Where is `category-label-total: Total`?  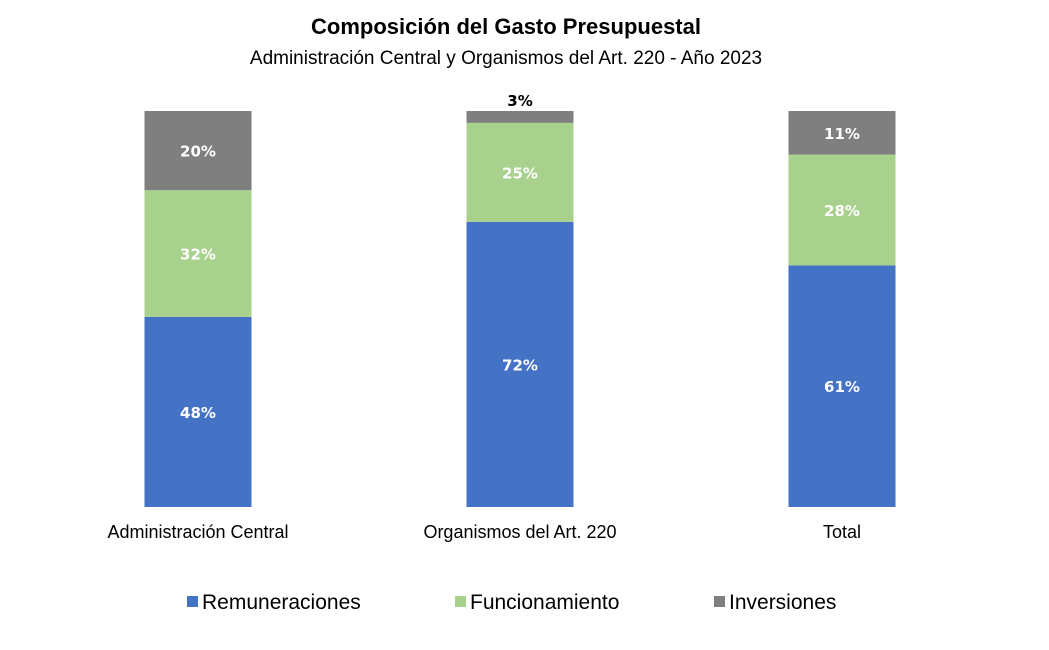 category-label-total: Total is located at coordinates (842, 532).